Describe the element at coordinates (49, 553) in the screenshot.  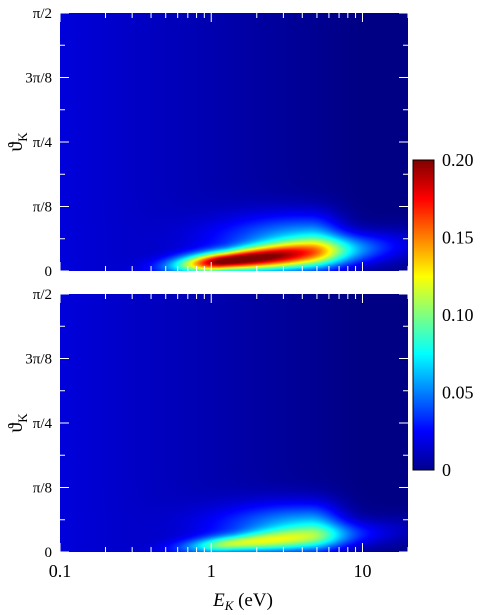
I see `bottom-y-tick-label-0: 0` at that location.